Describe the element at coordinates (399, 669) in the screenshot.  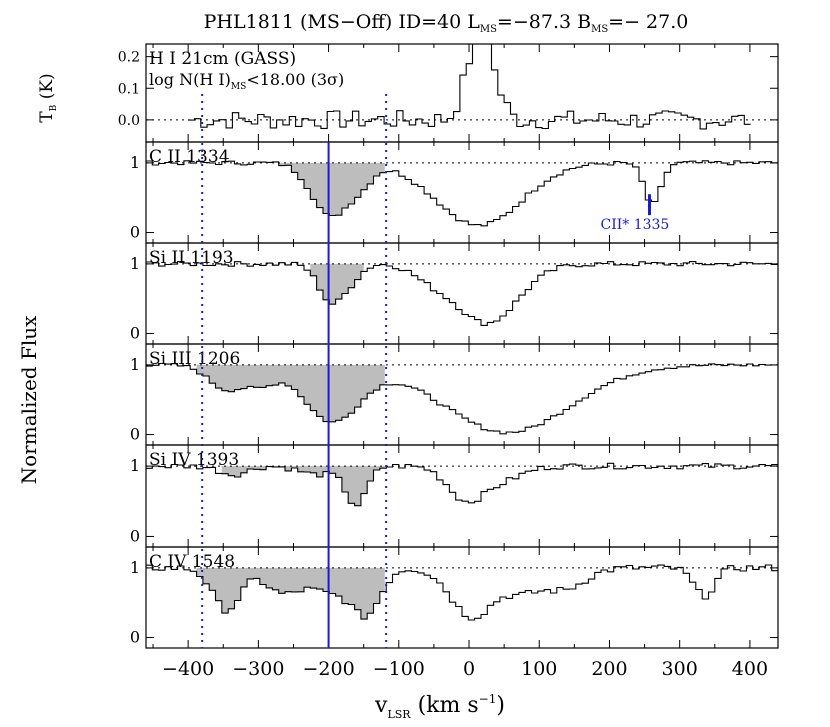
I see `x-tick-label: −100` at that location.